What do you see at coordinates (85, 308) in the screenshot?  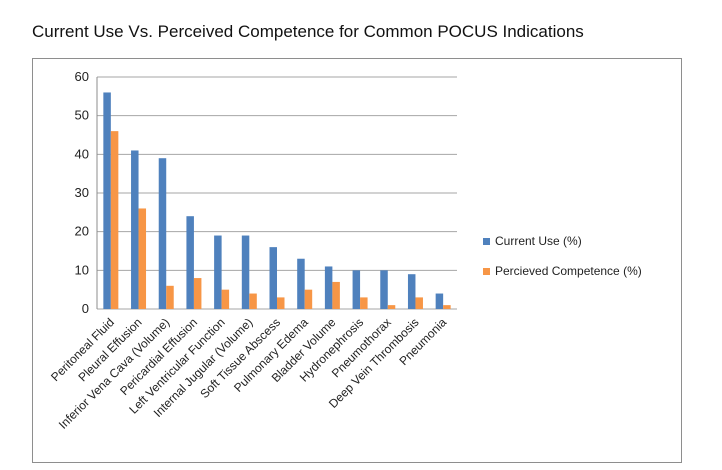 I see `y-tick-label: 0` at bounding box center [85, 308].